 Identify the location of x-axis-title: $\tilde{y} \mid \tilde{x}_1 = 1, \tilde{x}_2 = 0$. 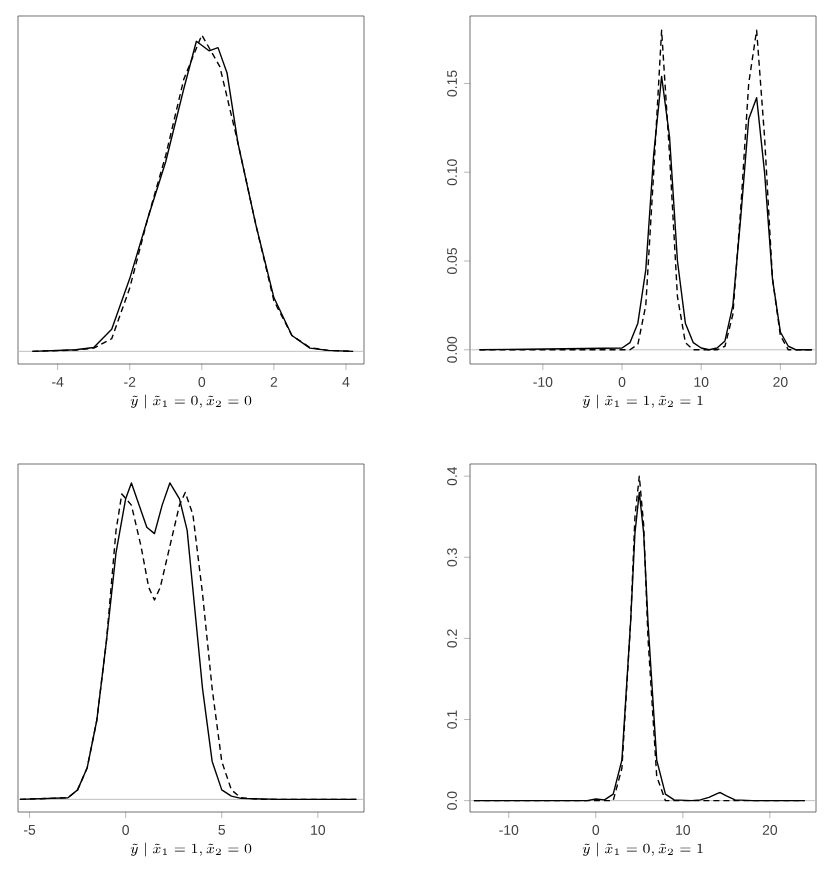
(191, 849).